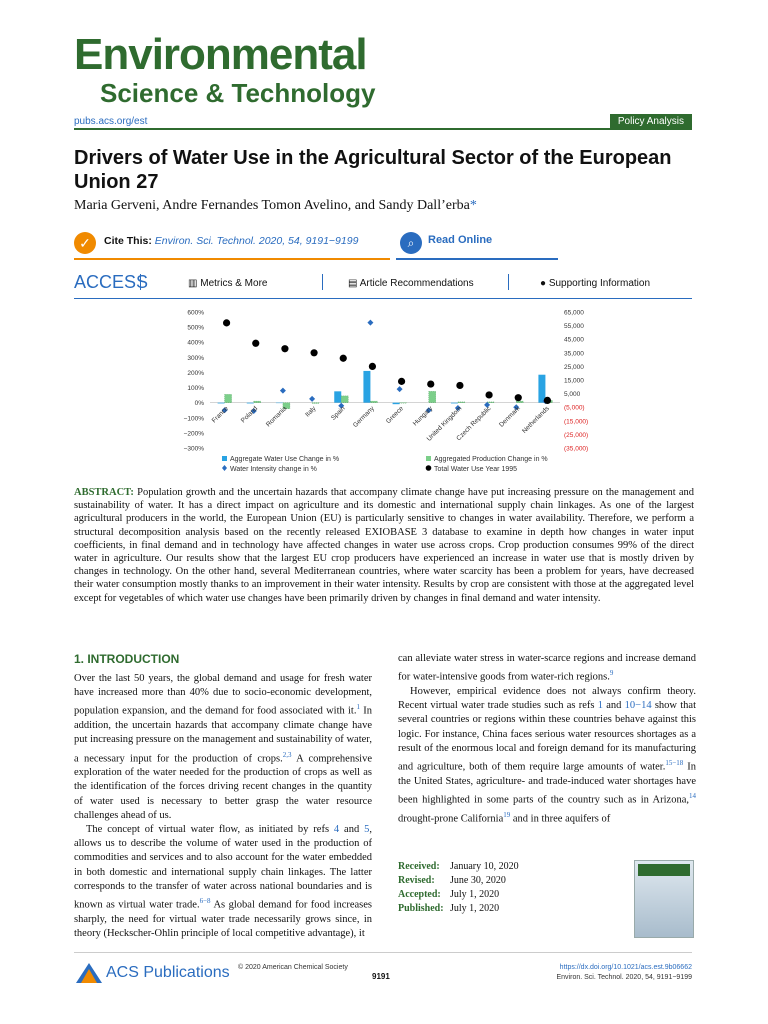 The image size is (768, 1024). I want to click on y-tick-label-right: 55,000, so click(574, 326).